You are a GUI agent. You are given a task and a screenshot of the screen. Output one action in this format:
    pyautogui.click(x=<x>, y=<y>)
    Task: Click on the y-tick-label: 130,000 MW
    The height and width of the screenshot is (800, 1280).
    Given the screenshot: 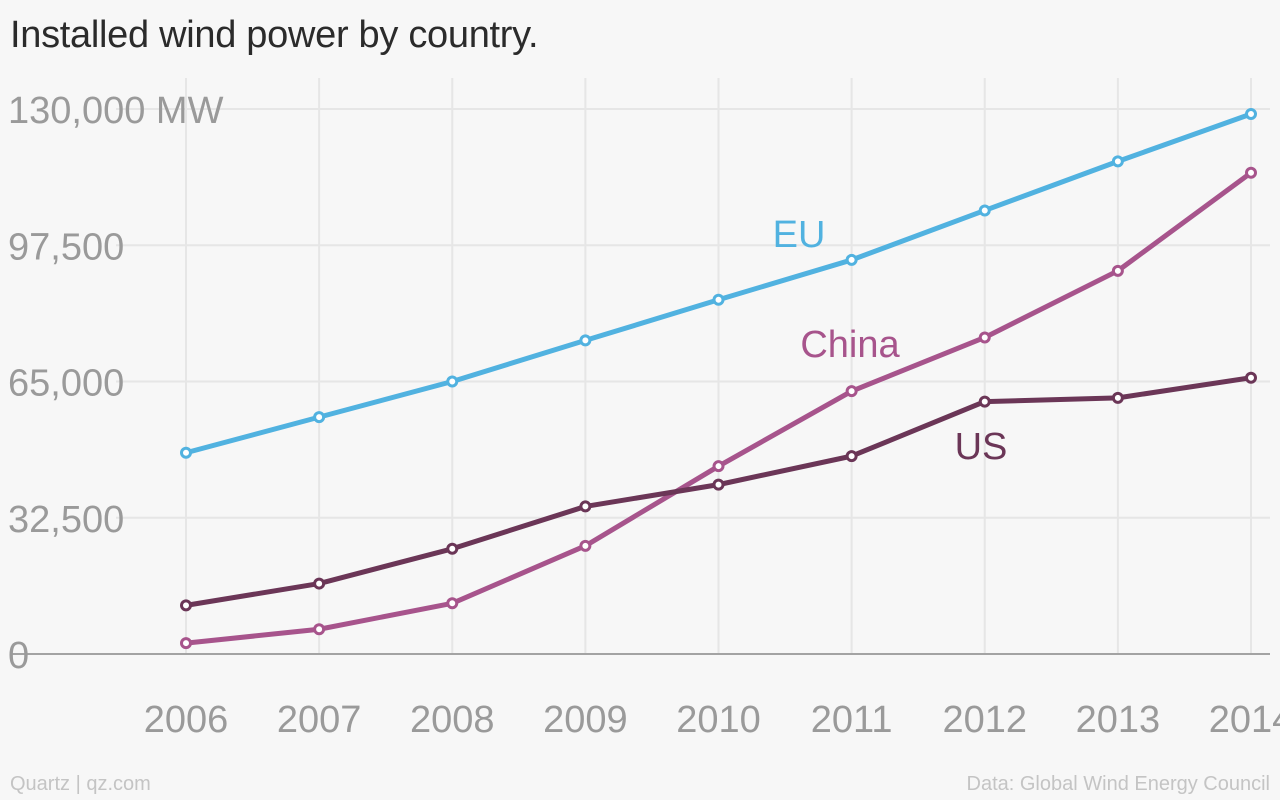 What is the action you would take?
    pyautogui.click(x=116, y=111)
    